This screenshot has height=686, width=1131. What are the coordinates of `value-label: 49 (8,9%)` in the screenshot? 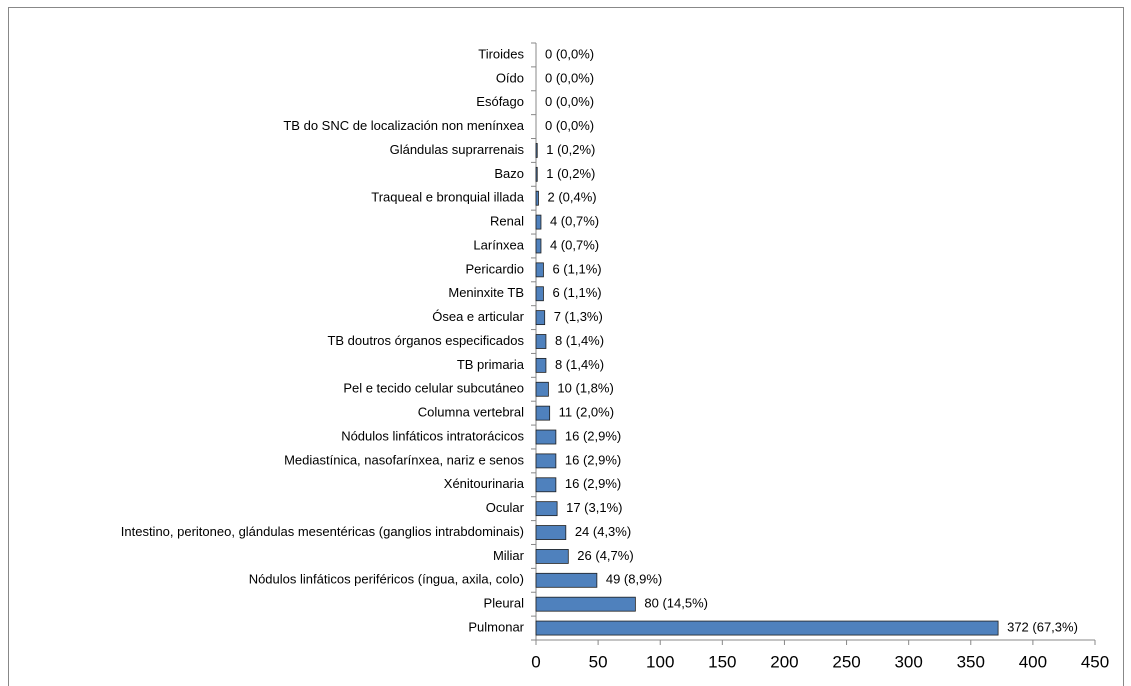 It's located at (634, 579).